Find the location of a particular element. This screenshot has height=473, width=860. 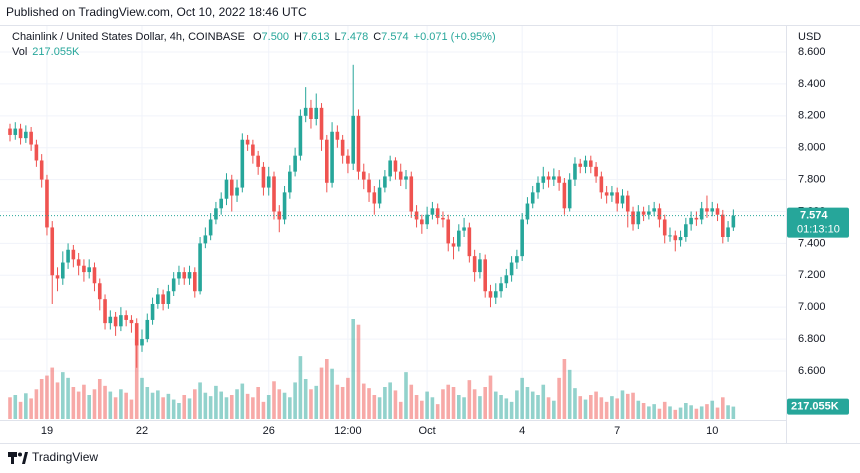

volume-legend: Vol 217.055K is located at coordinates (46, 52).